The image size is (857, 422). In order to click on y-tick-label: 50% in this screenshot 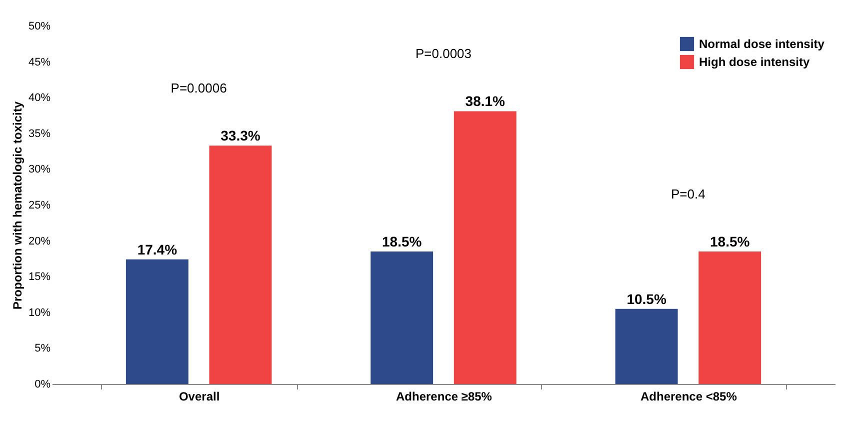, I will do `click(39, 26)`.